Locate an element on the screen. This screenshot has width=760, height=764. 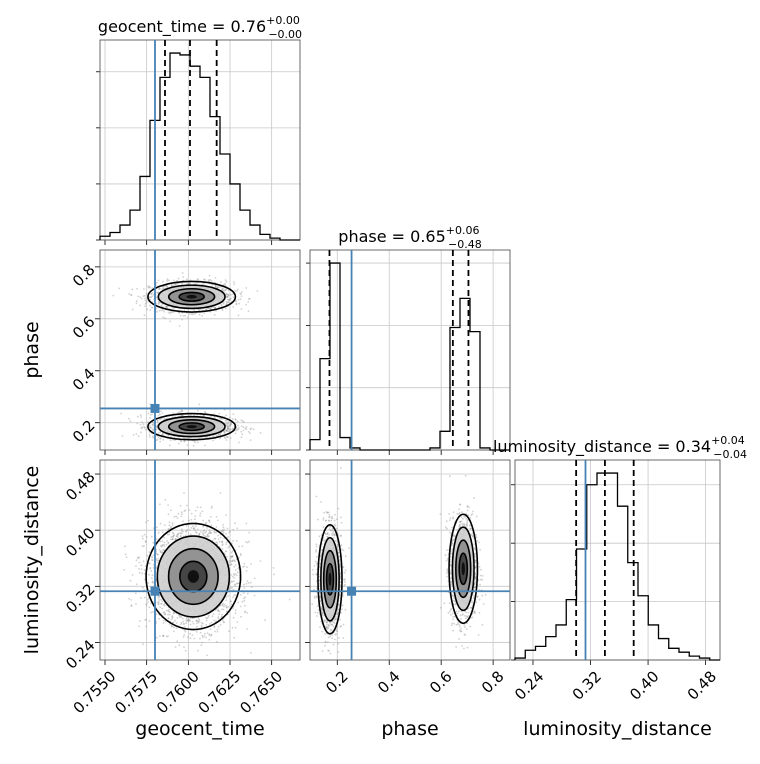
title-minus: −0.00 is located at coordinates (285, 34).